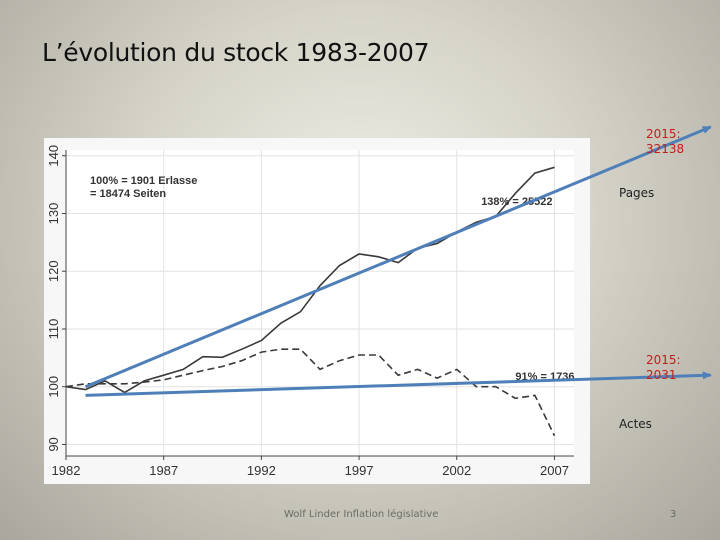 Image resolution: width=720 pixels, height=540 pixels. What do you see at coordinates (516, 202) in the screenshot?
I see `series-end-label: 138% = 25522` at bounding box center [516, 202].